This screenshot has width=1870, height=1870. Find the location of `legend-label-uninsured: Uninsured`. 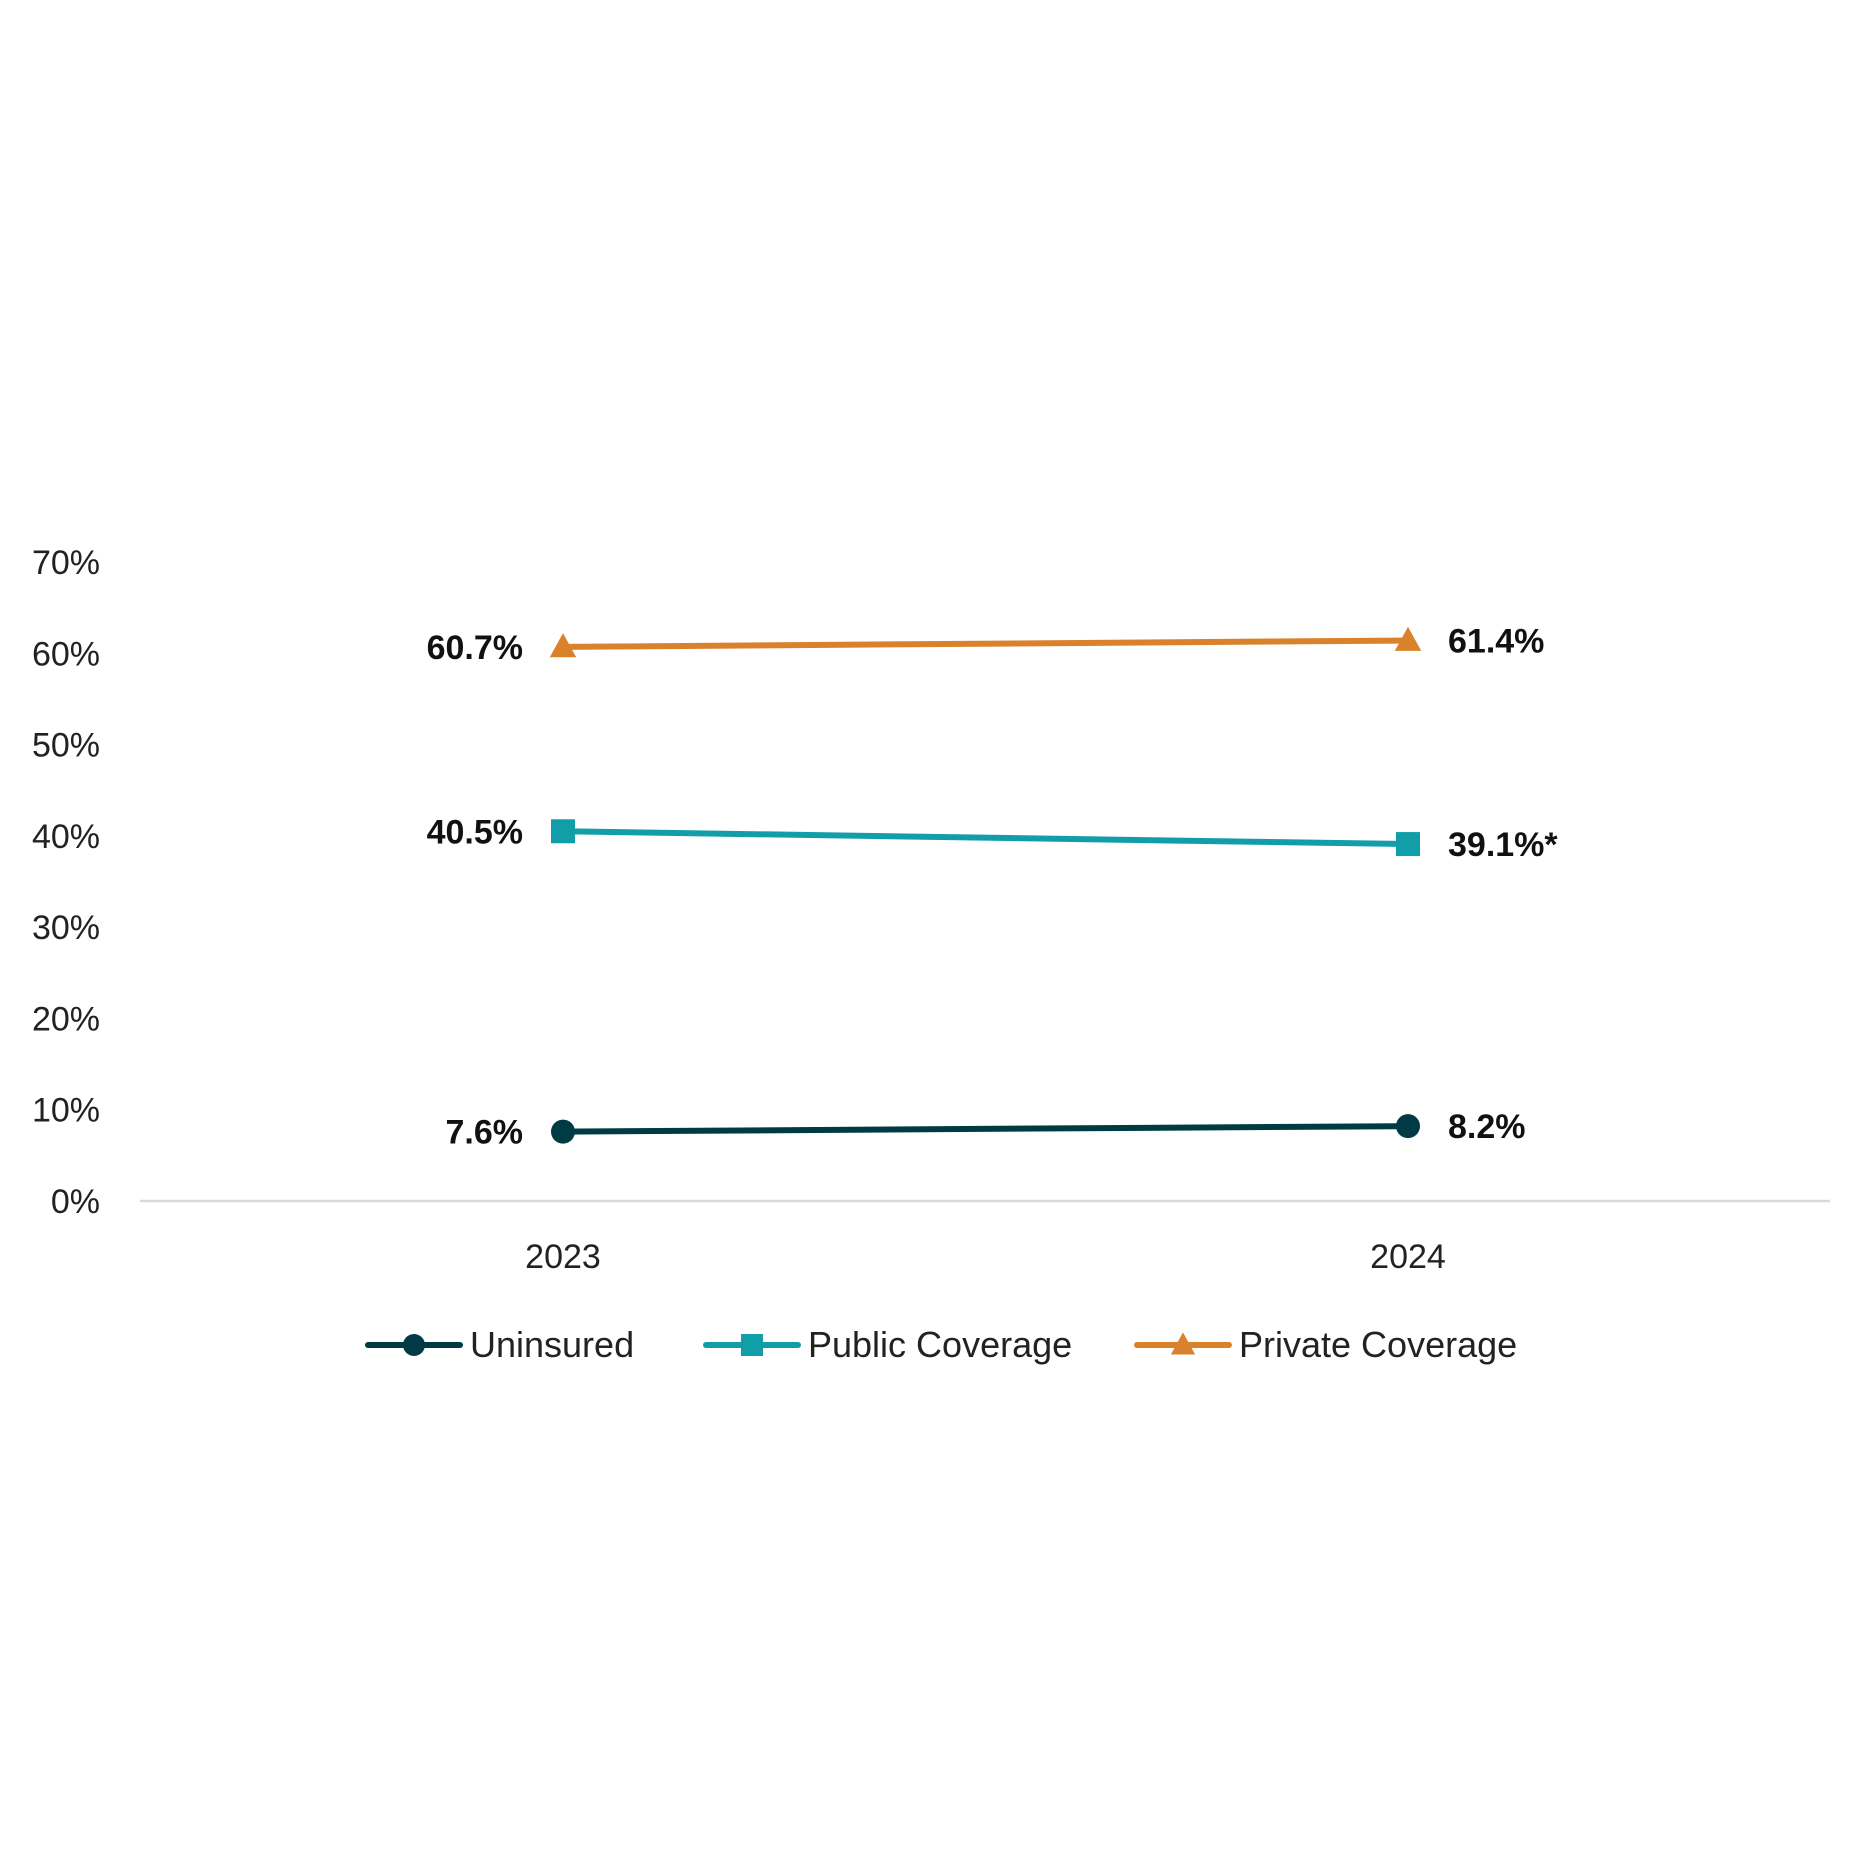

legend-label-uninsured: Uninsured is located at coordinates (552, 1344).